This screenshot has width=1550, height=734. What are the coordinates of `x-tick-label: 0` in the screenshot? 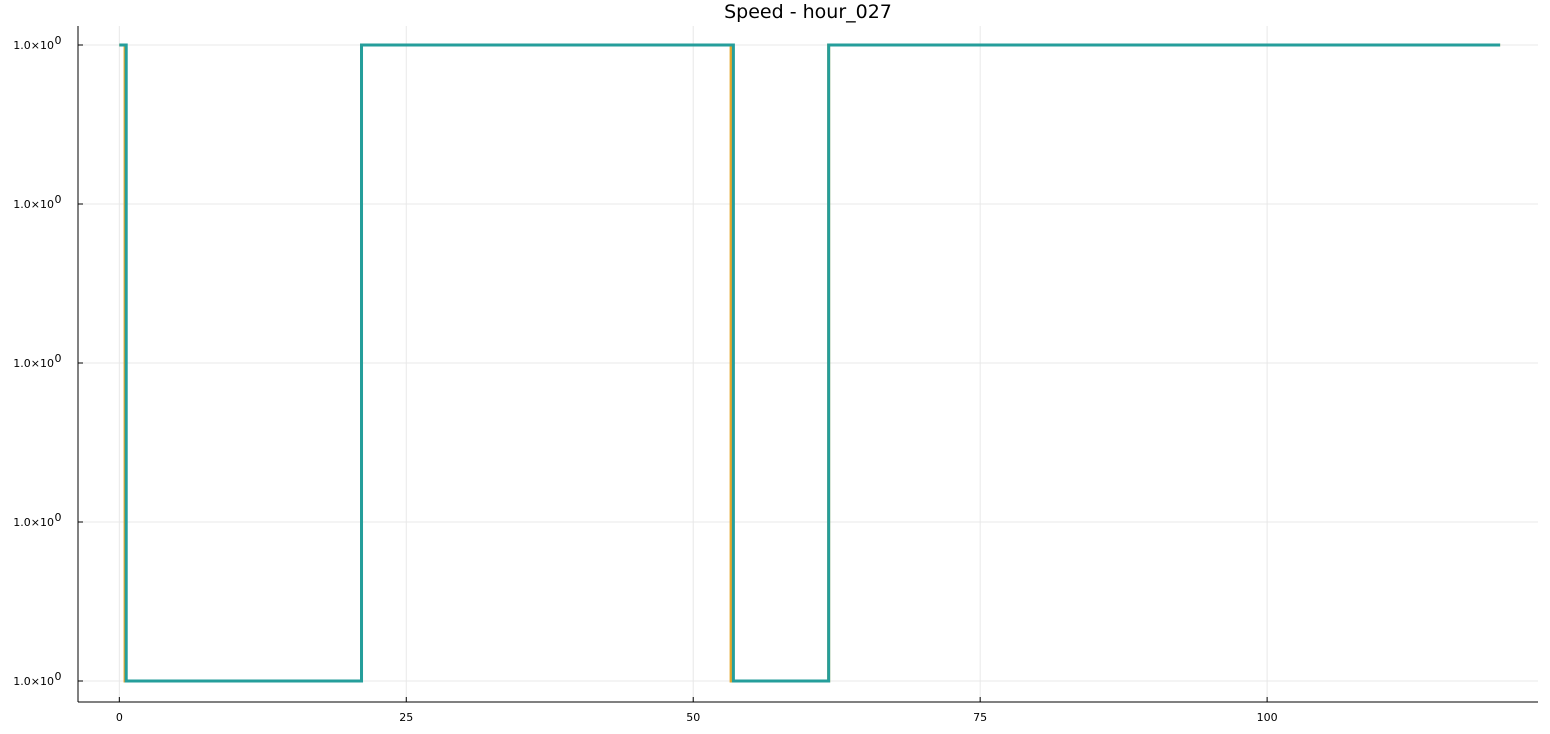 It's located at (119, 717).